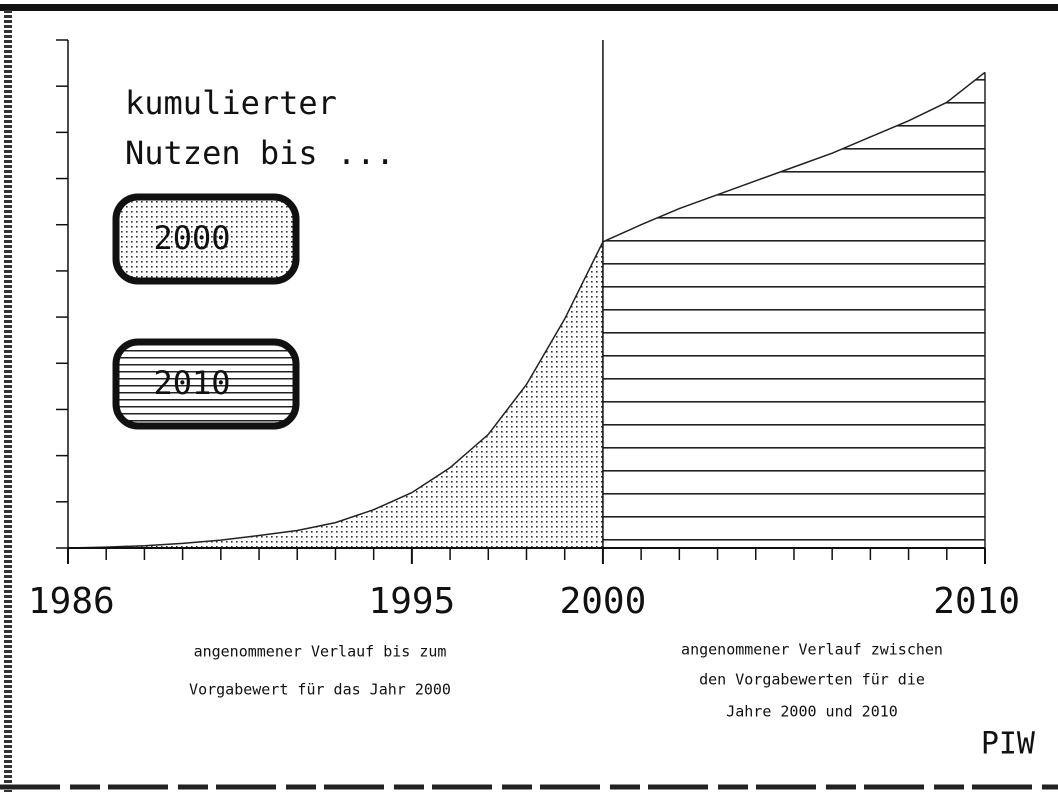  I want to click on legend-label: 2000, so click(191, 238).